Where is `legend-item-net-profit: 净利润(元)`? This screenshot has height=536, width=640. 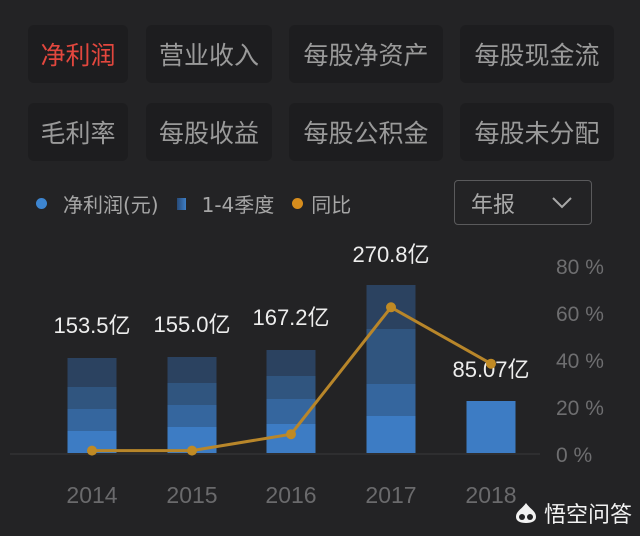
legend-item-net-profit: 净利润(元) is located at coordinates (97, 203).